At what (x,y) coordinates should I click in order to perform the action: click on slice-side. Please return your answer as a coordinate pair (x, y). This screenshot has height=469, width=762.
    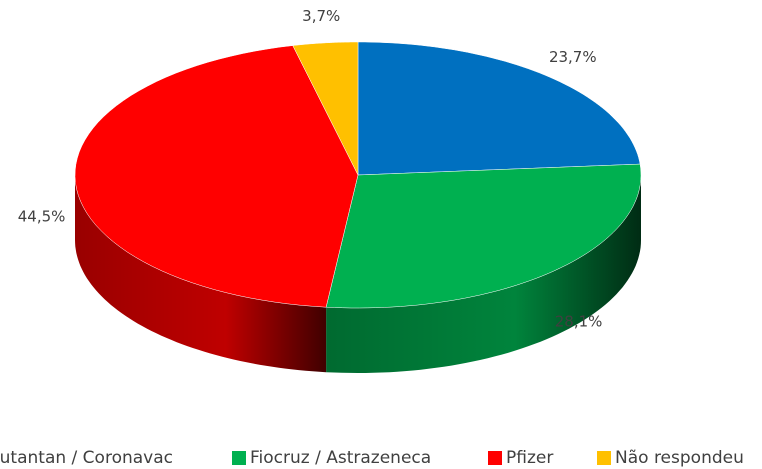
    Looking at the image, I should click on (201, 274).